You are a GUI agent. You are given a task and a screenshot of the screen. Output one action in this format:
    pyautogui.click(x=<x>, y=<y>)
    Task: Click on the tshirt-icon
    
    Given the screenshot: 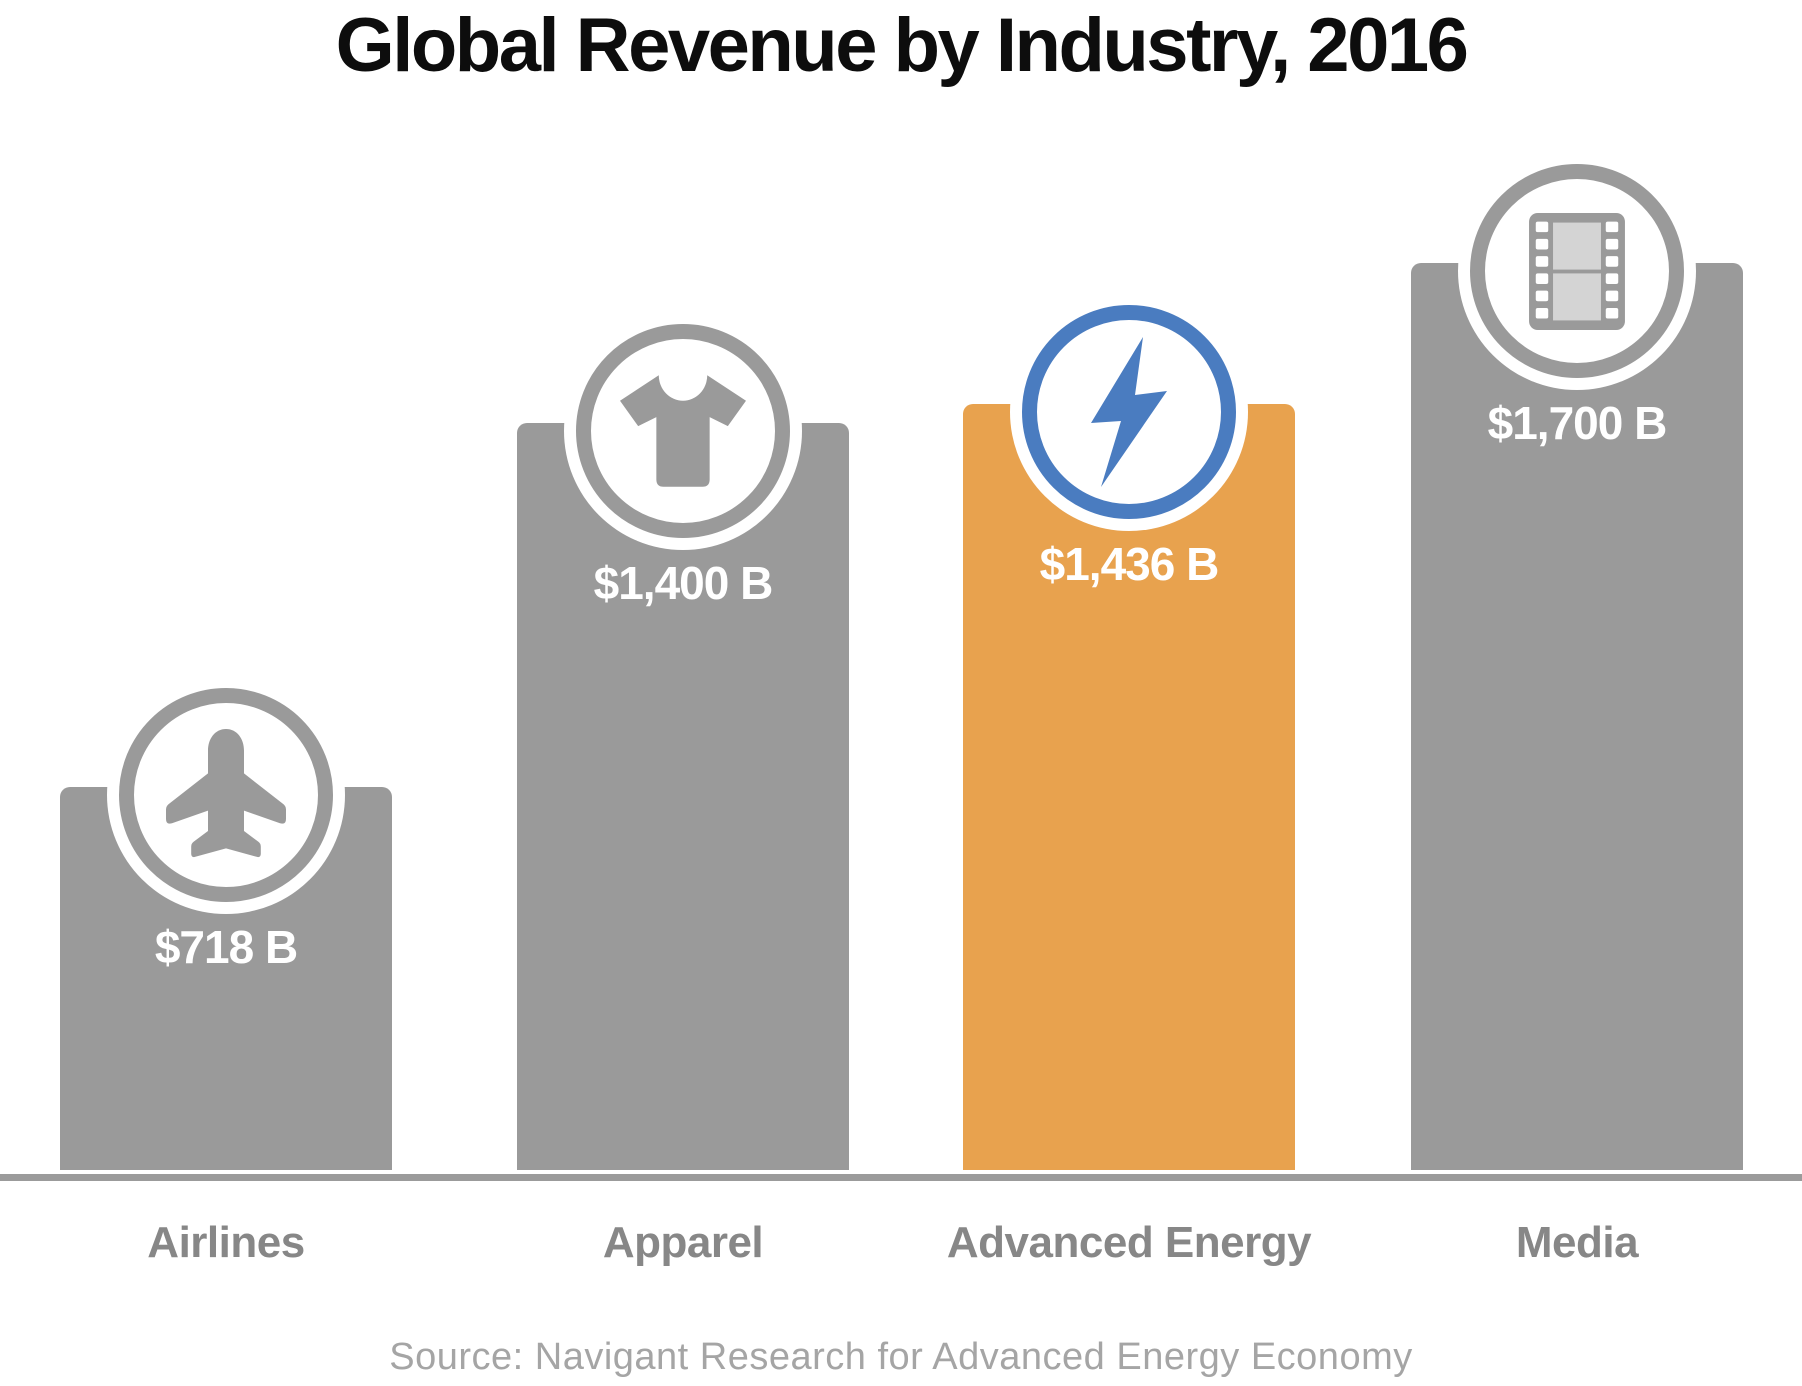 What is the action you would take?
    pyautogui.click(x=683, y=431)
    